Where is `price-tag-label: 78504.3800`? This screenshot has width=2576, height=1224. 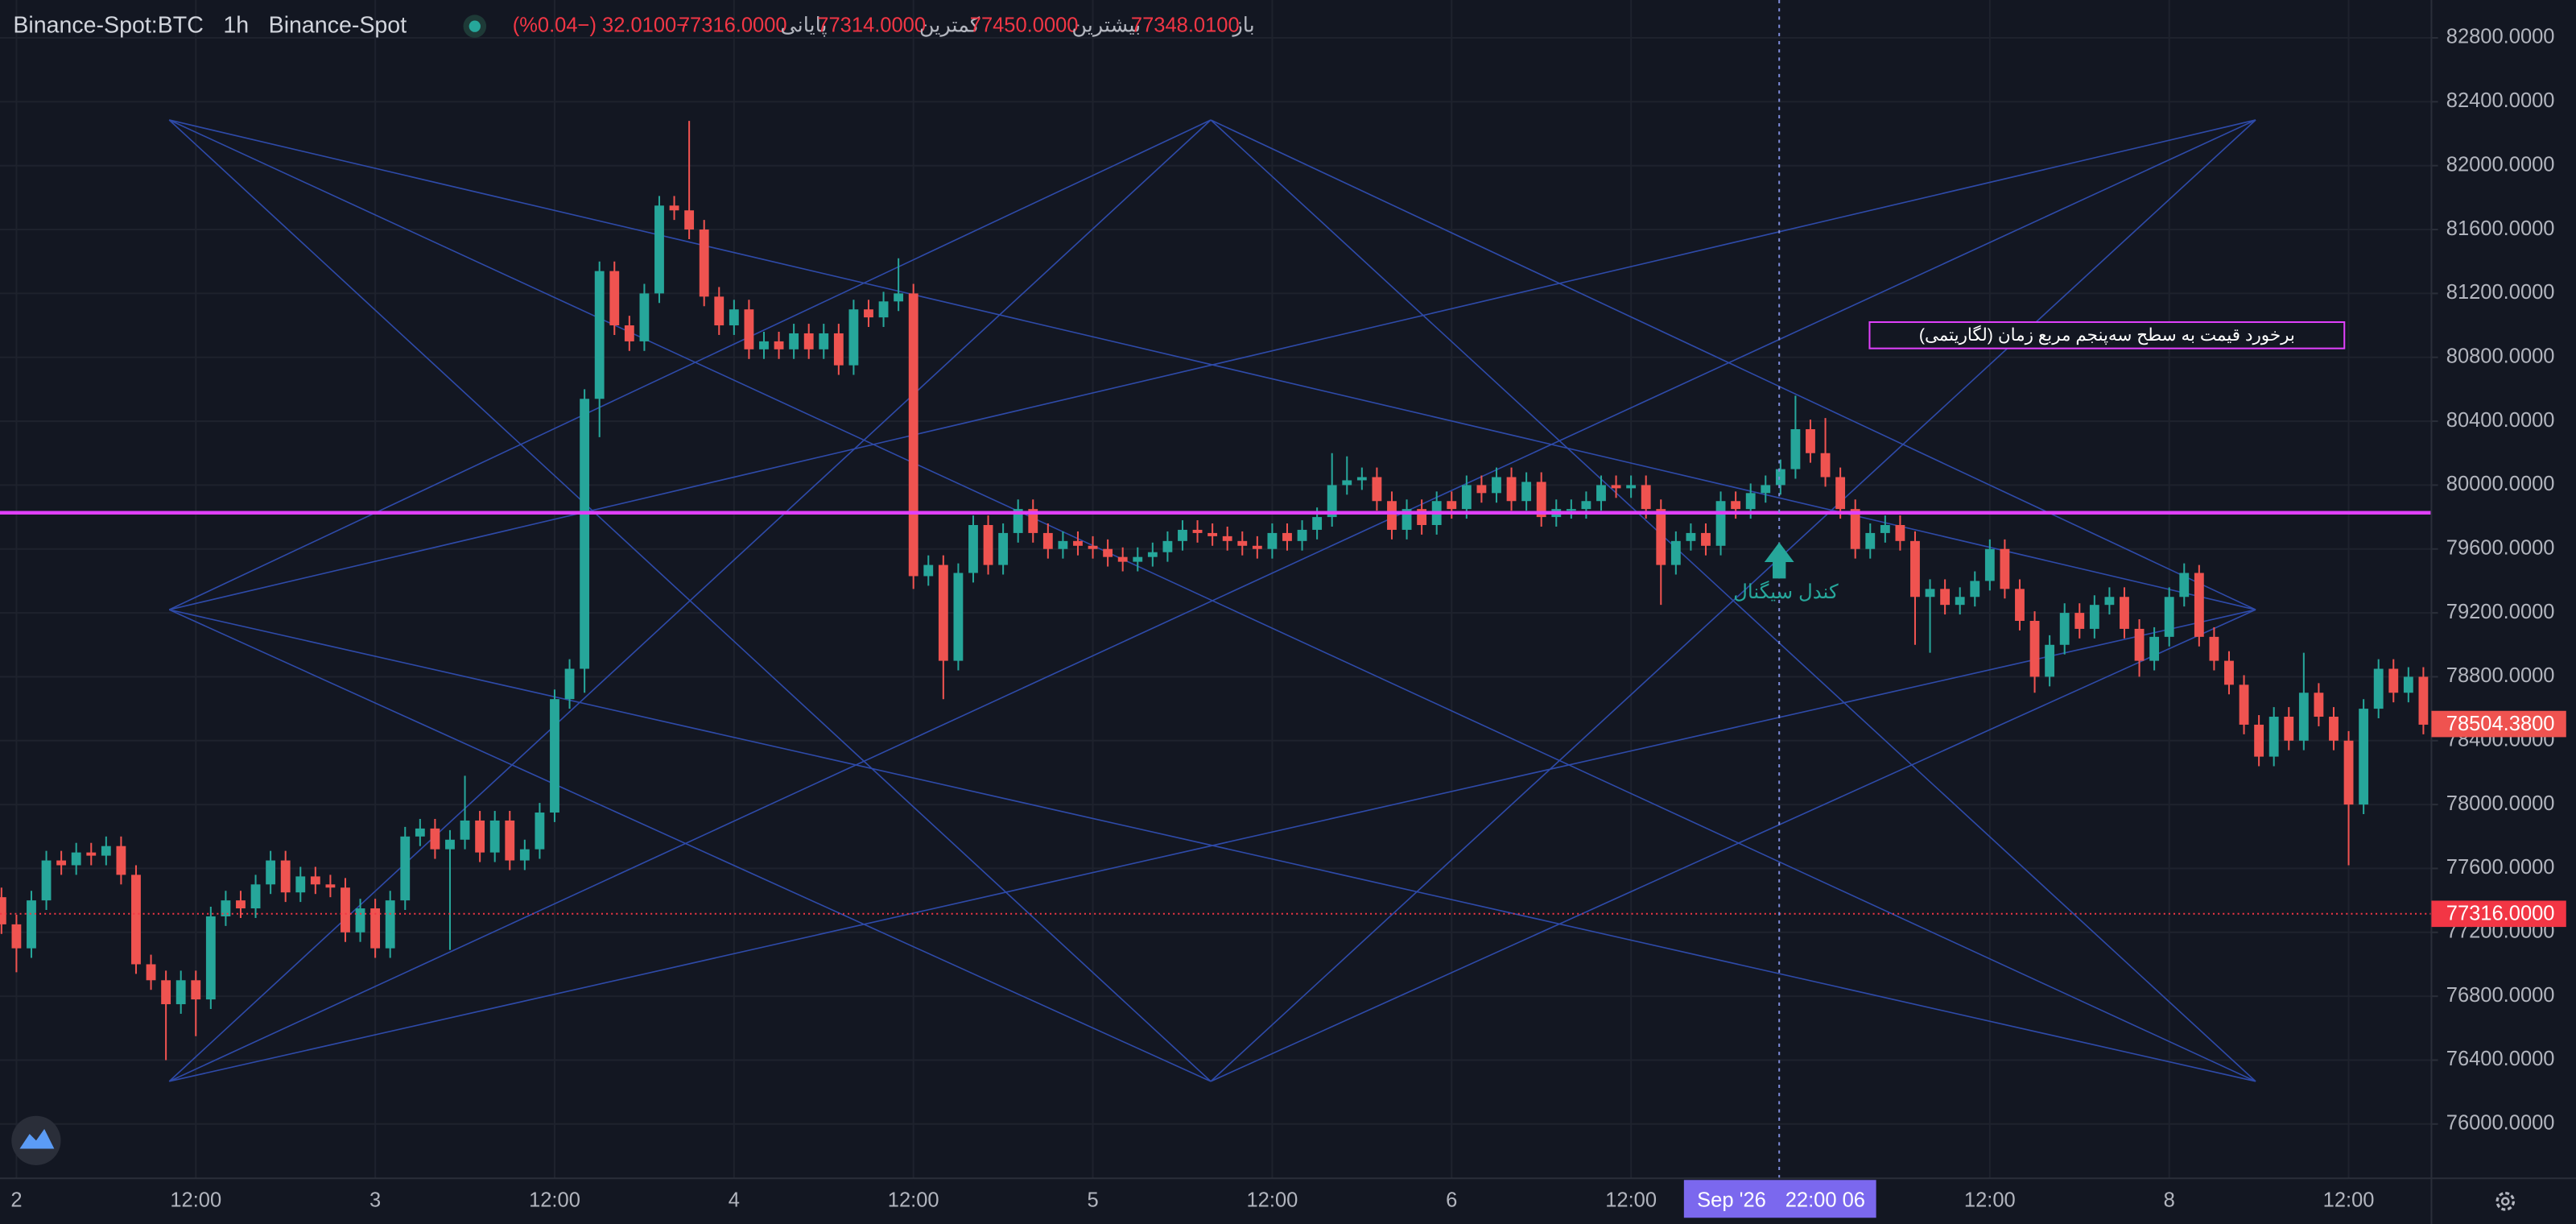 price-tag-label: 78504.3800 is located at coordinates (2500, 724).